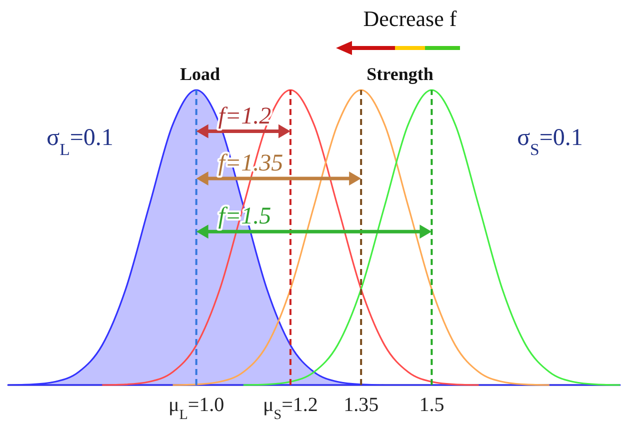 The width and height of the screenshot is (628, 423). What do you see at coordinates (431, 405) in the screenshot?
I see `x-tick-label: 1.5` at bounding box center [431, 405].